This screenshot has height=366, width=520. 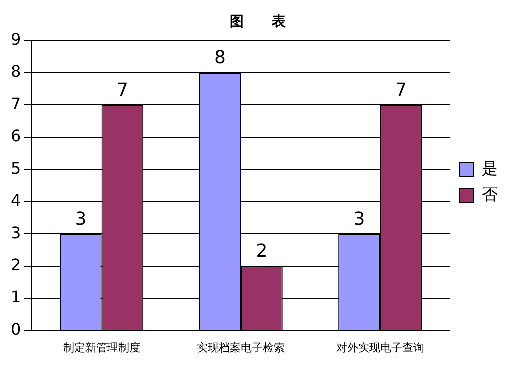 What do you see at coordinates (16, 297) in the screenshot?
I see `y-tick-label: 1` at bounding box center [16, 297].